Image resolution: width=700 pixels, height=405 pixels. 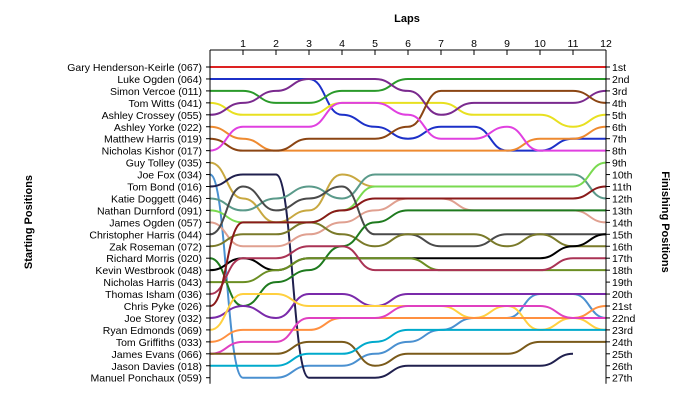 I want to click on lap-ticks: 1 2 3 4 5 6 7 8 9 10 11 12, so click(x=410, y=46).